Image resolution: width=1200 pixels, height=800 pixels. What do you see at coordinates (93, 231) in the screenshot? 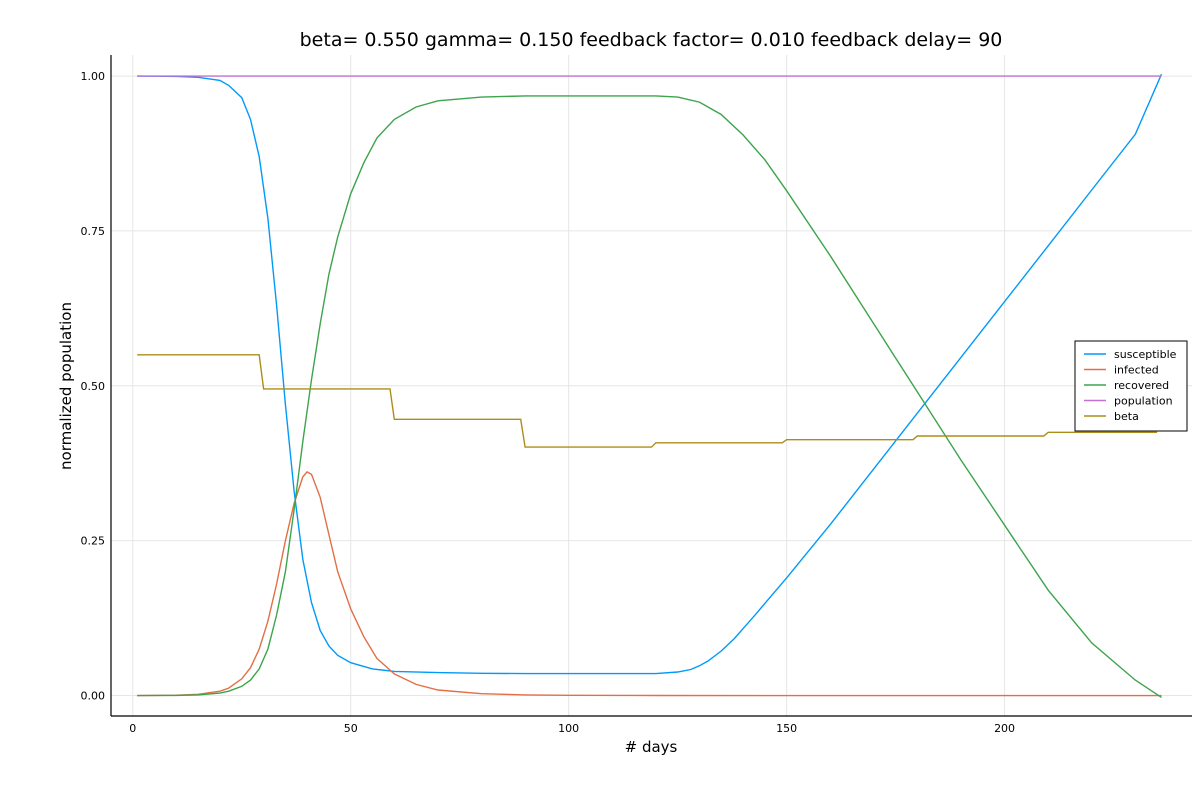
I see `y-tick-label: 0.75` at bounding box center [93, 231].